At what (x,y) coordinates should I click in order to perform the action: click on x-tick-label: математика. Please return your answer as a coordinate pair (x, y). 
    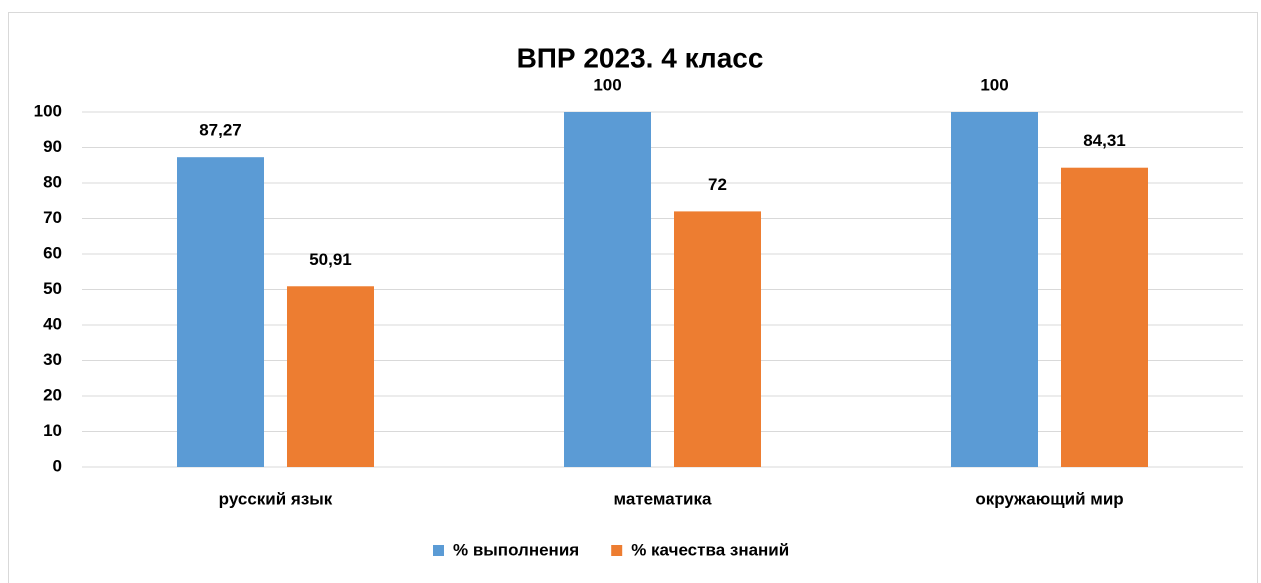
    Looking at the image, I should click on (663, 498).